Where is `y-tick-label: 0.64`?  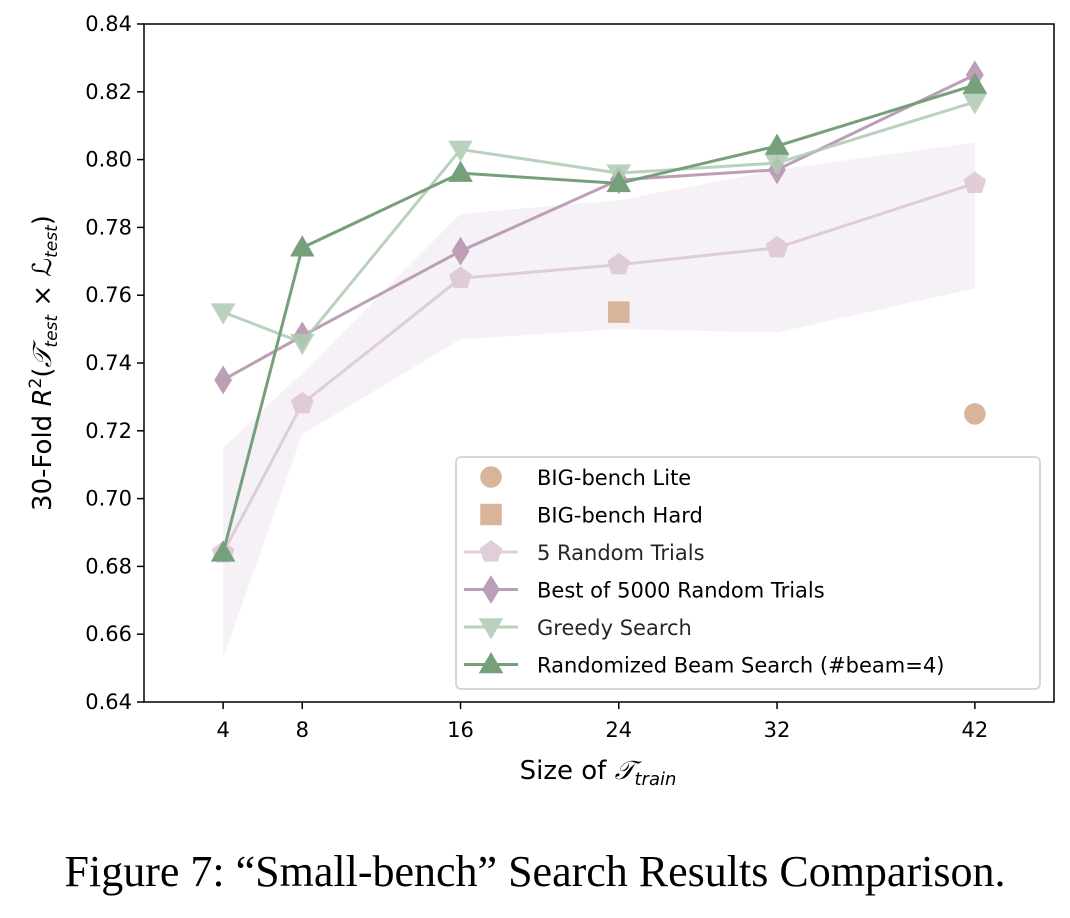
y-tick-label: 0.64 is located at coordinates (108, 702).